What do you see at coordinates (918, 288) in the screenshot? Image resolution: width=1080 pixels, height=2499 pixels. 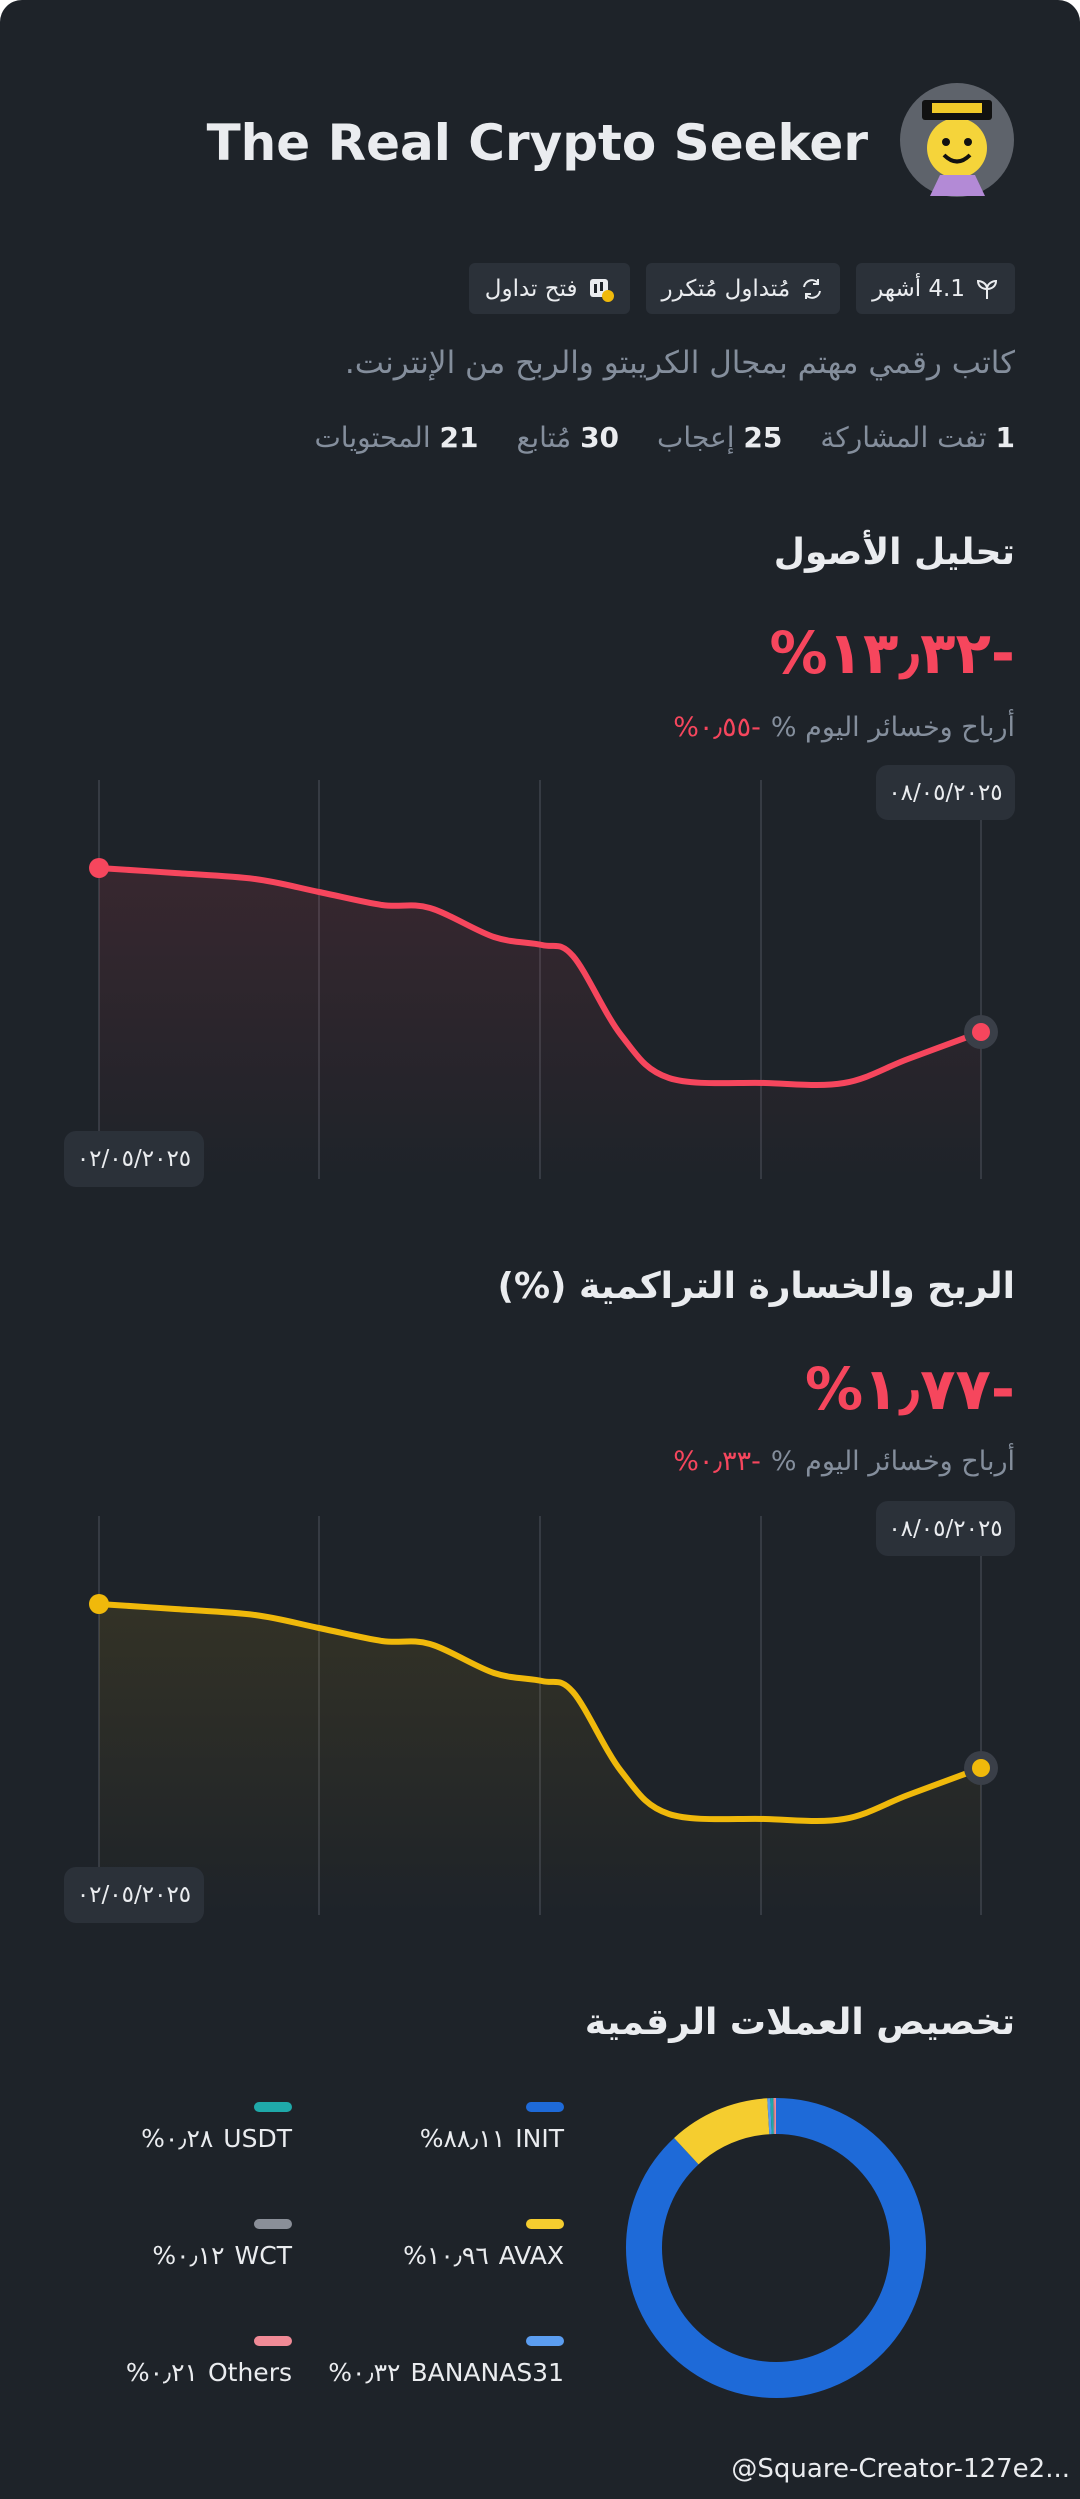 I see `tag-text: 4.1 أشهر` at bounding box center [918, 288].